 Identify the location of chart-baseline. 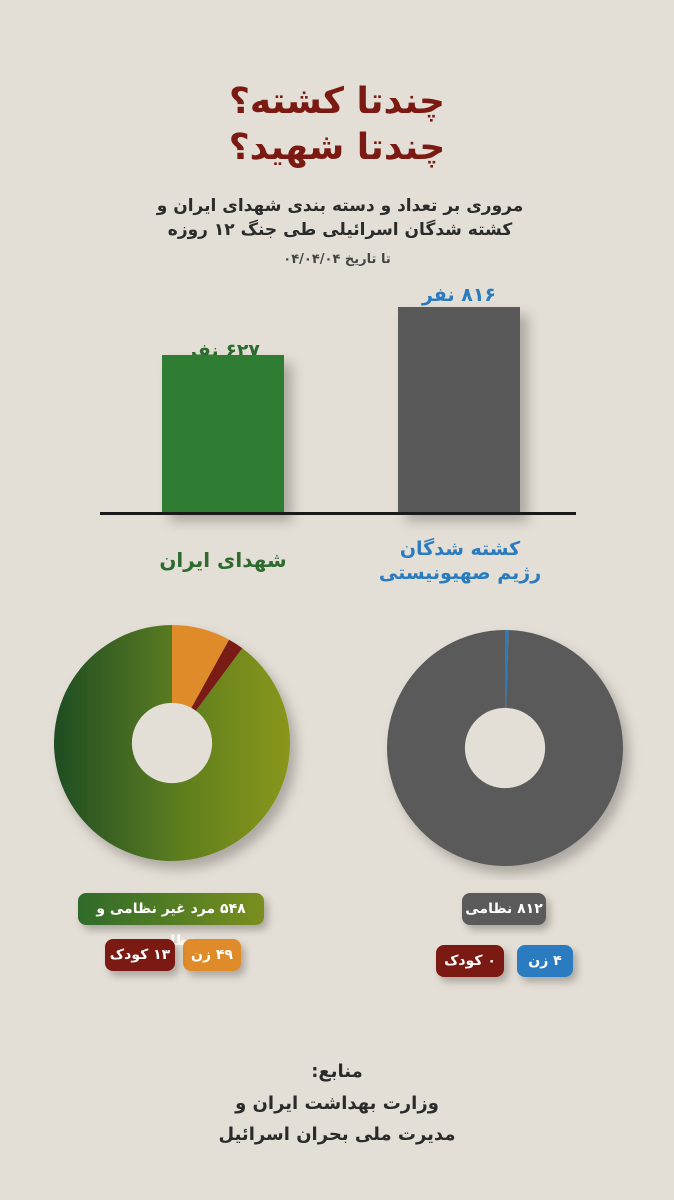
(338, 513).